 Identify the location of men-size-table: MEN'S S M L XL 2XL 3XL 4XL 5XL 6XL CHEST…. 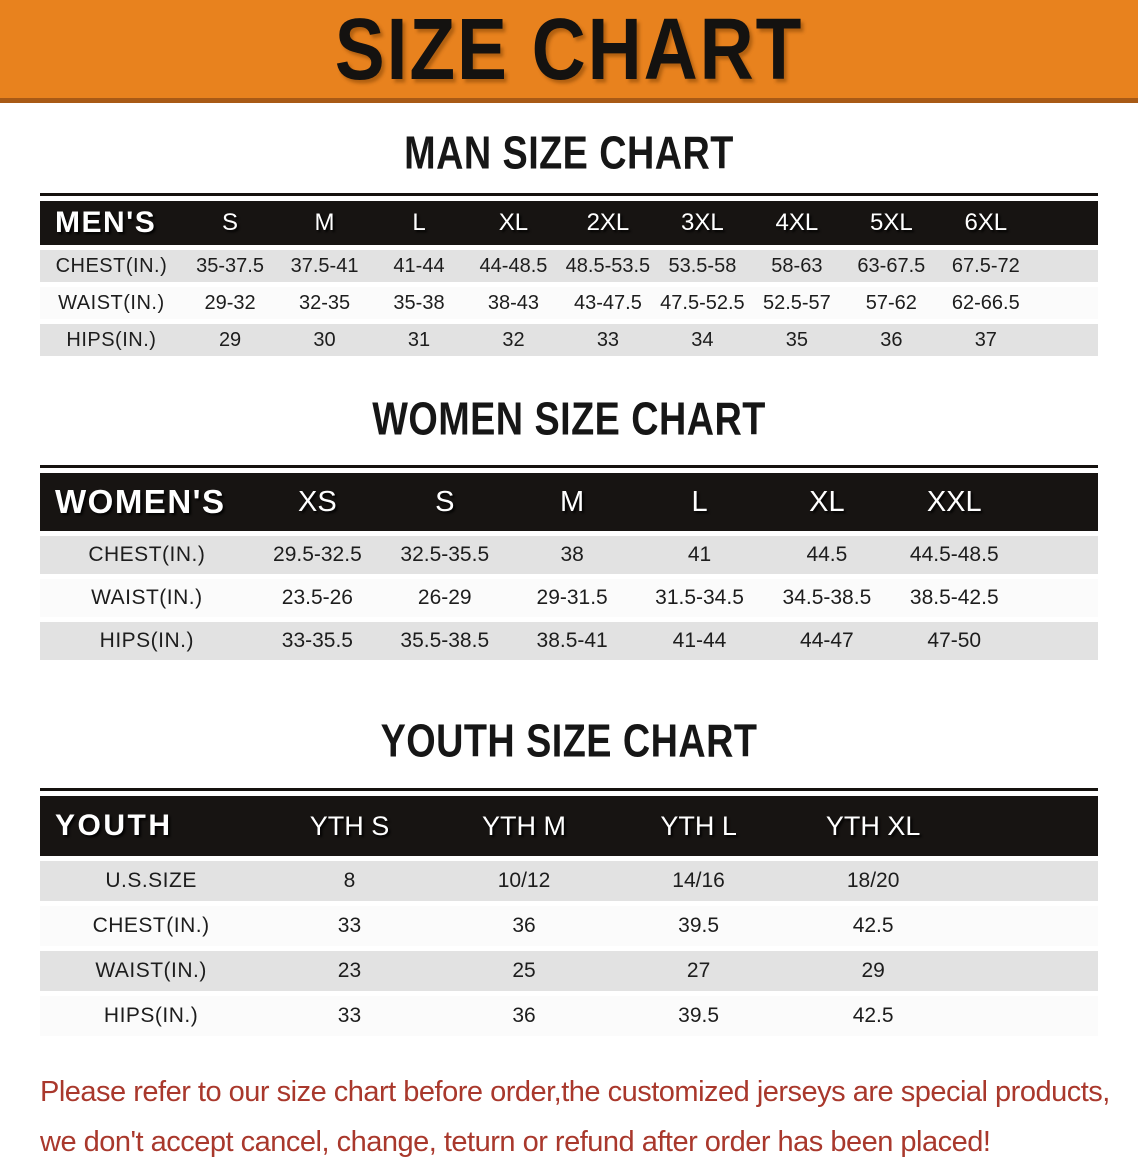
(569, 277).